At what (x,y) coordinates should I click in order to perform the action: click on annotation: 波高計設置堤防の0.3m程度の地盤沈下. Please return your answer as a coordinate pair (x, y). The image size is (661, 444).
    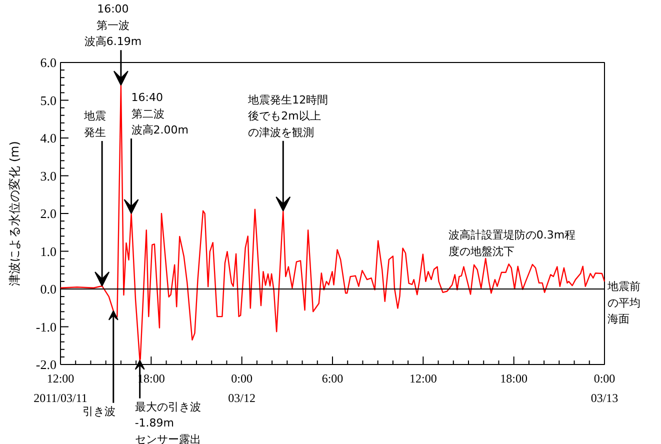
    Looking at the image, I should click on (512, 243).